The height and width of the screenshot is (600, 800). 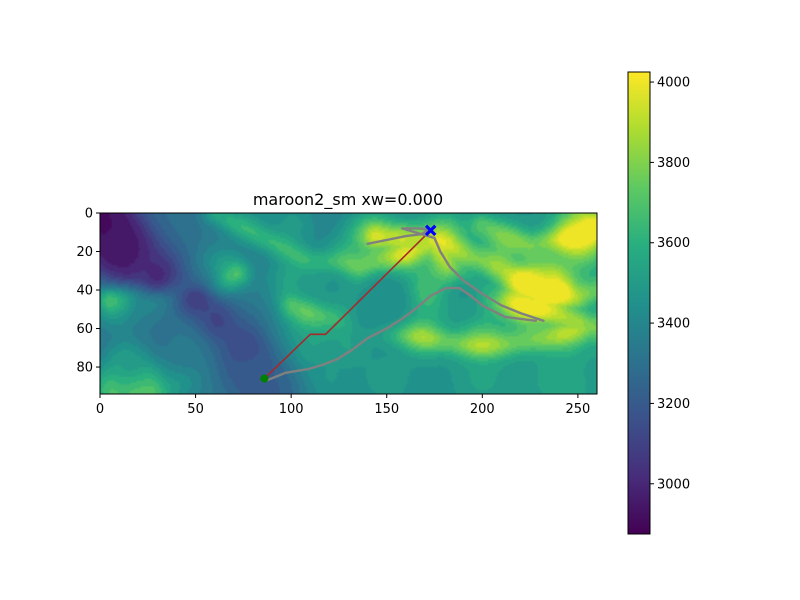 I want to click on chart-title: maroon2_sm xw=0.000, so click(x=348, y=200).